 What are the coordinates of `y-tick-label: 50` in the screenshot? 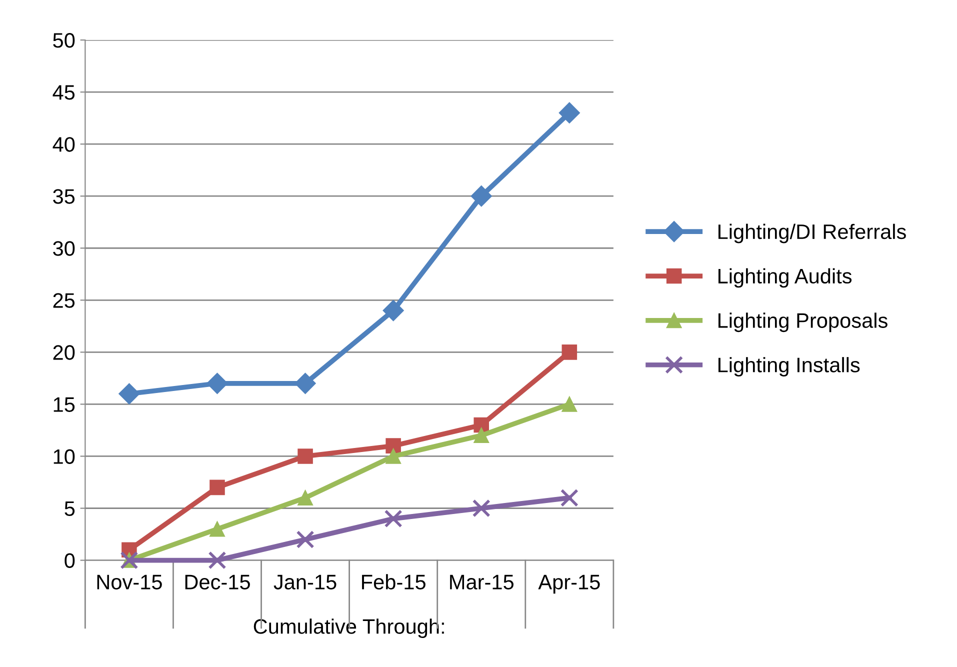 It's located at (64, 40).